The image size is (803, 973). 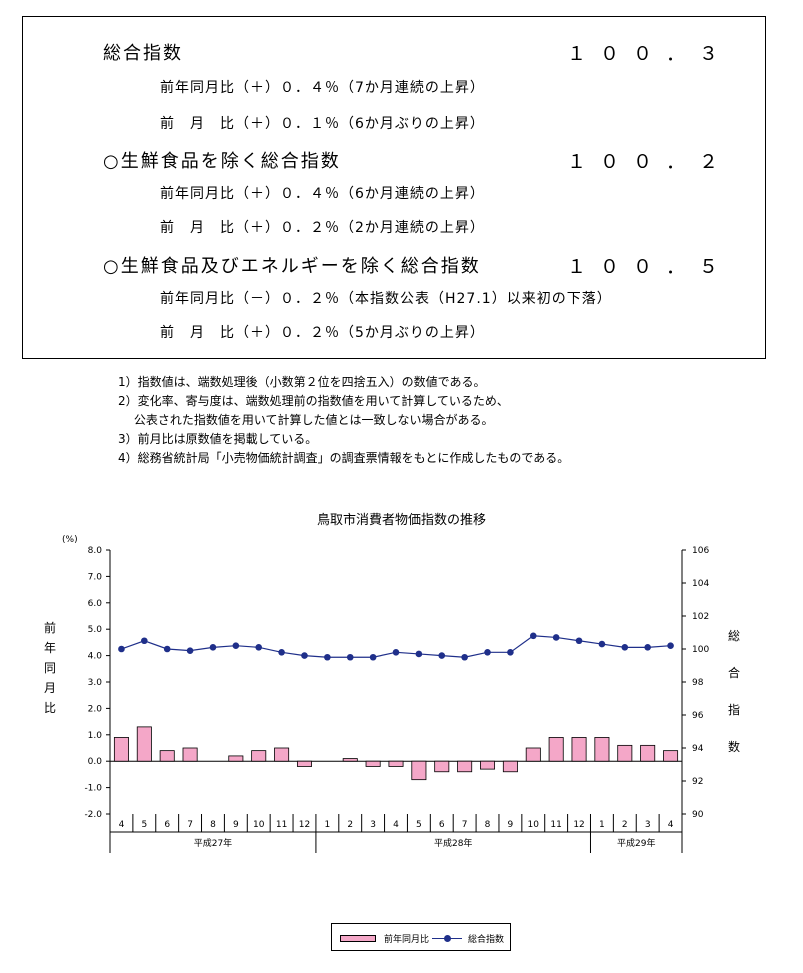 I want to click on note-4: 3）前月比は原数値を掲載している。, so click(x=218, y=439).